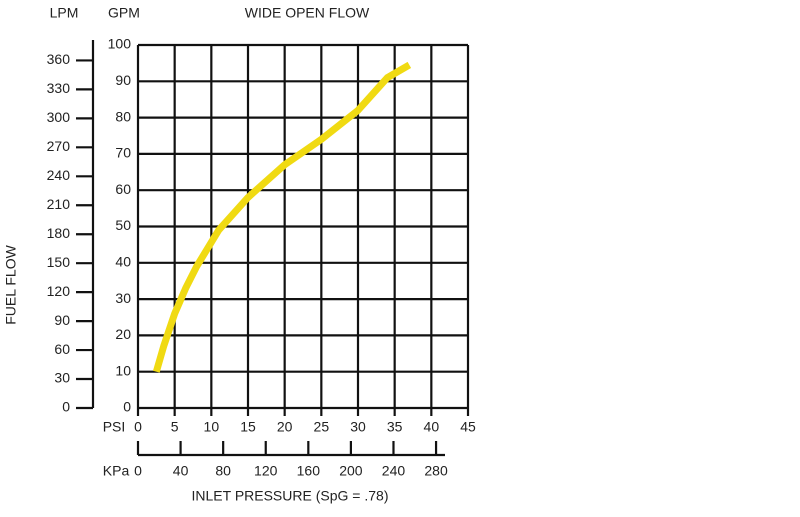 This screenshot has width=800, height=517. Describe the element at coordinates (62, 378) in the screenshot. I see `y2-tick-label: 30` at that location.